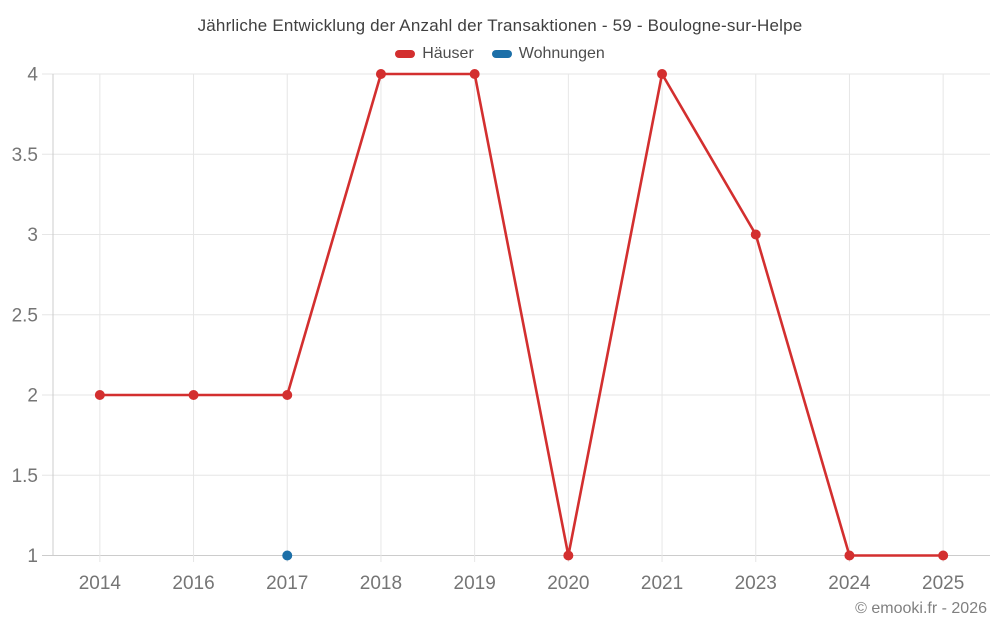  What do you see at coordinates (756, 583) in the screenshot?
I see `x-axis-label: 2023` at bounding box center [756, 583].